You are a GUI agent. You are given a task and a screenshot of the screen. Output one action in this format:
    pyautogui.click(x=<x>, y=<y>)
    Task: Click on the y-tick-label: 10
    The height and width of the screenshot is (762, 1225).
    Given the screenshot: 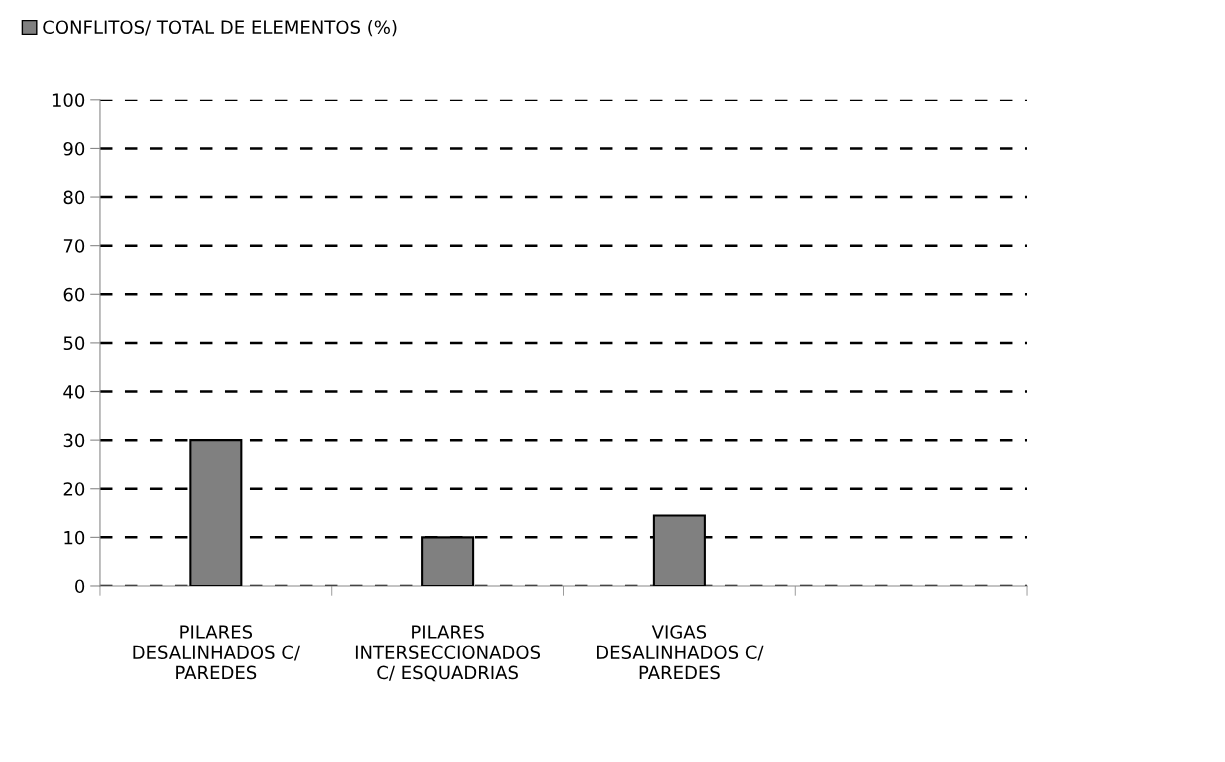 What is the action you would take?
    pyautogui.click(x=74, y=537)
    